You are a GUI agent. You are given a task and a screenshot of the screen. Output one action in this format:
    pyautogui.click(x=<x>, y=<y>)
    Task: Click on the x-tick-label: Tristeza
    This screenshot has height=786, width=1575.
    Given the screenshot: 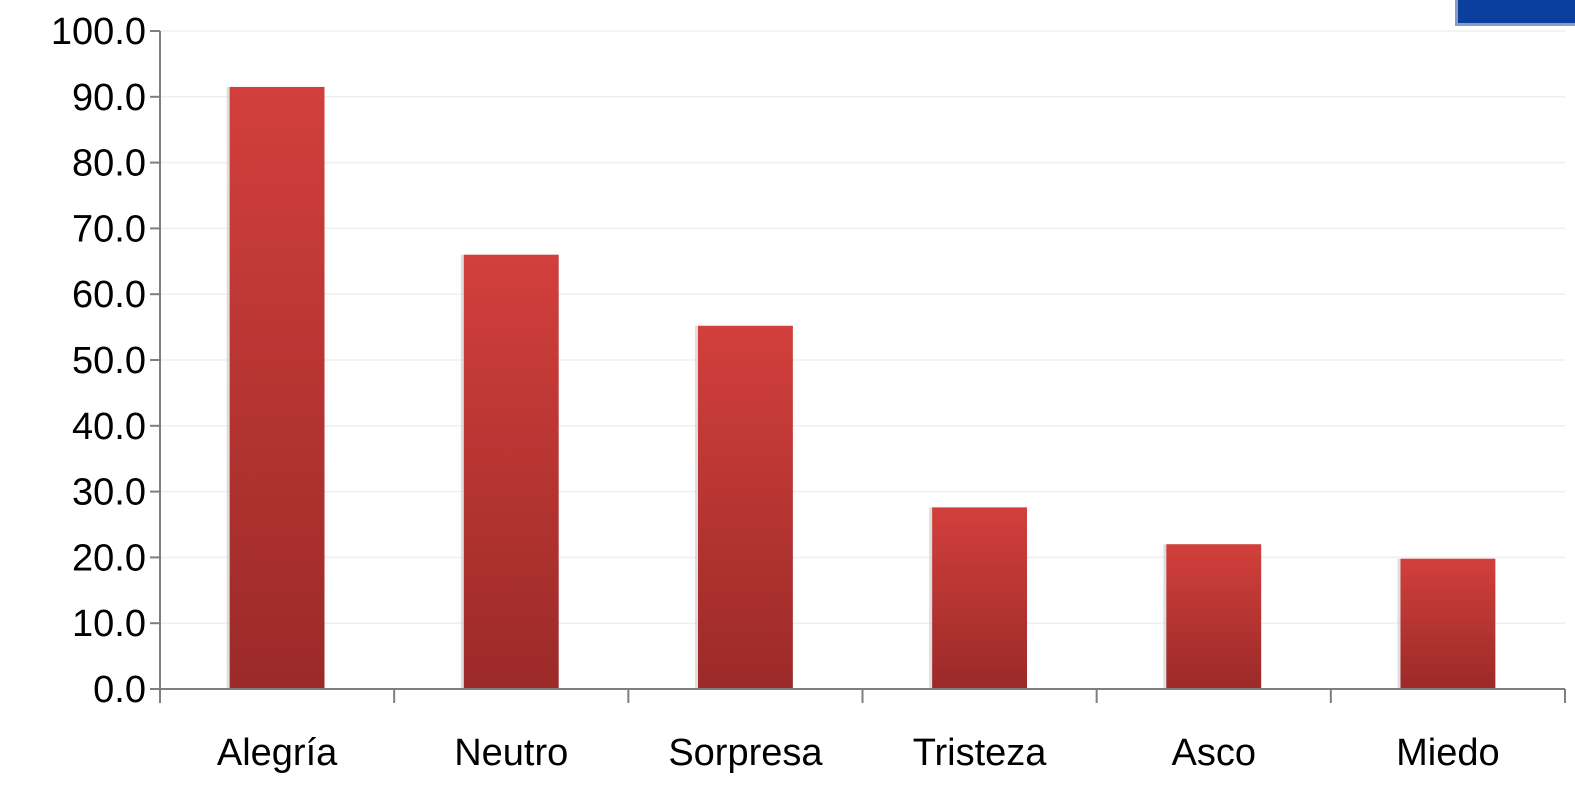 What is the action you would take?
    pyautogui.click(x=980, y=753)
    